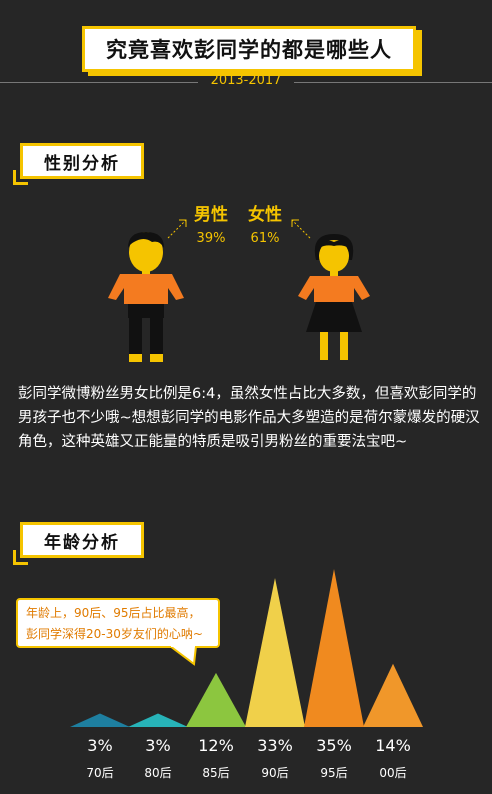 This screenshot has width=492, height=794. What do you see at coordinates (211, 215) in the screenshot?
I see `male-label: 男性` at bounding box center [211, 215].